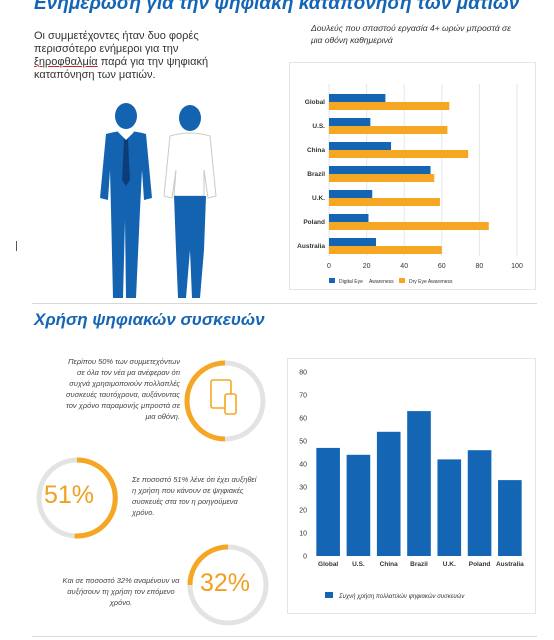  Describe the element at coordinates (149, 319) in the screenshot. I see `section2-title: Χρήση ψηφιακών συσκευών` at that location.